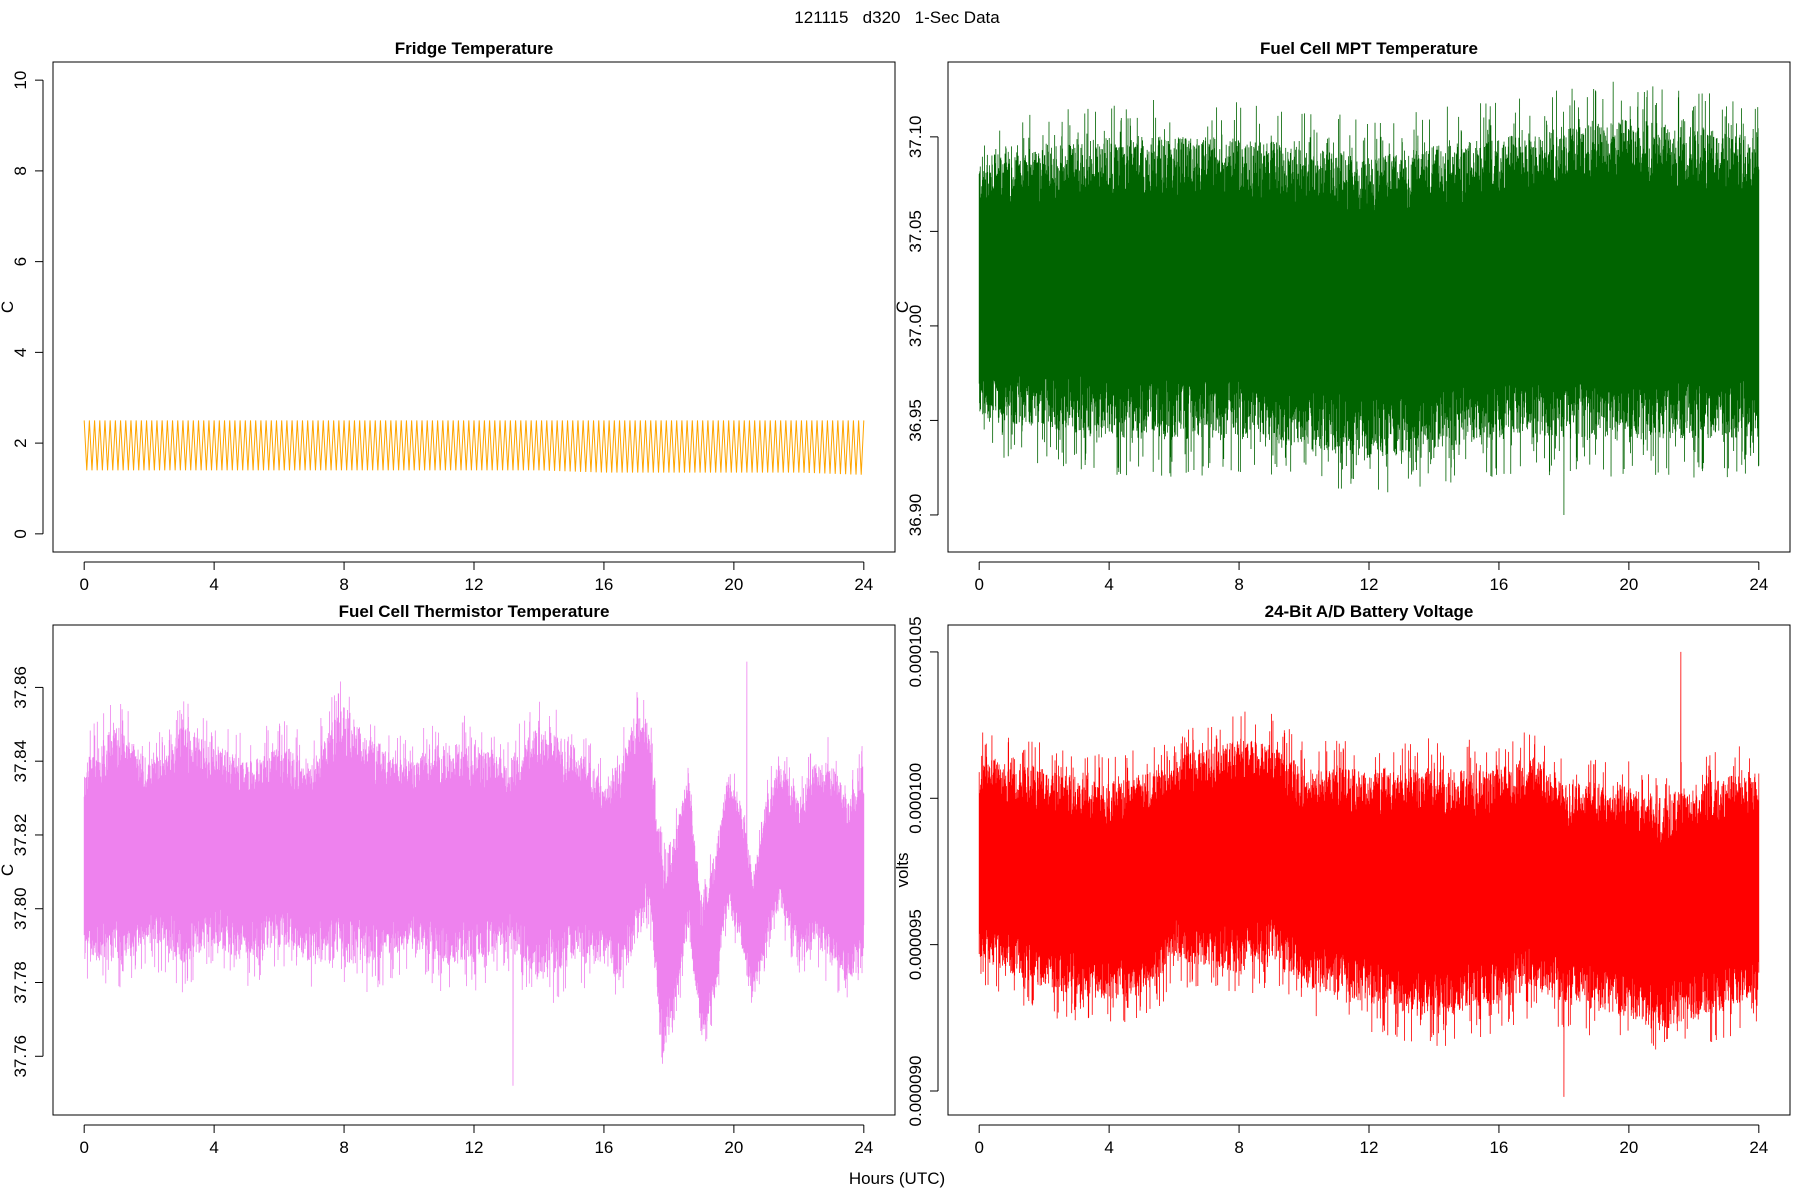 The width and height of the screenshot is (1800, 1200). What do you see at coordinates (20, 761) in the screenshot?
I see `fuel-cell-thermistor-temperature-y-tick-label: 37.84` at bounding box center [20, 761].